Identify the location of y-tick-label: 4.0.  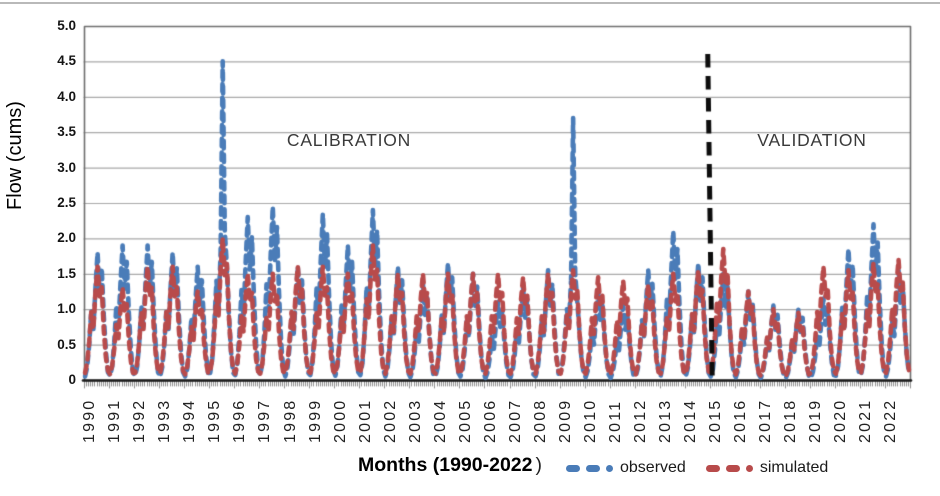
(66, 96).